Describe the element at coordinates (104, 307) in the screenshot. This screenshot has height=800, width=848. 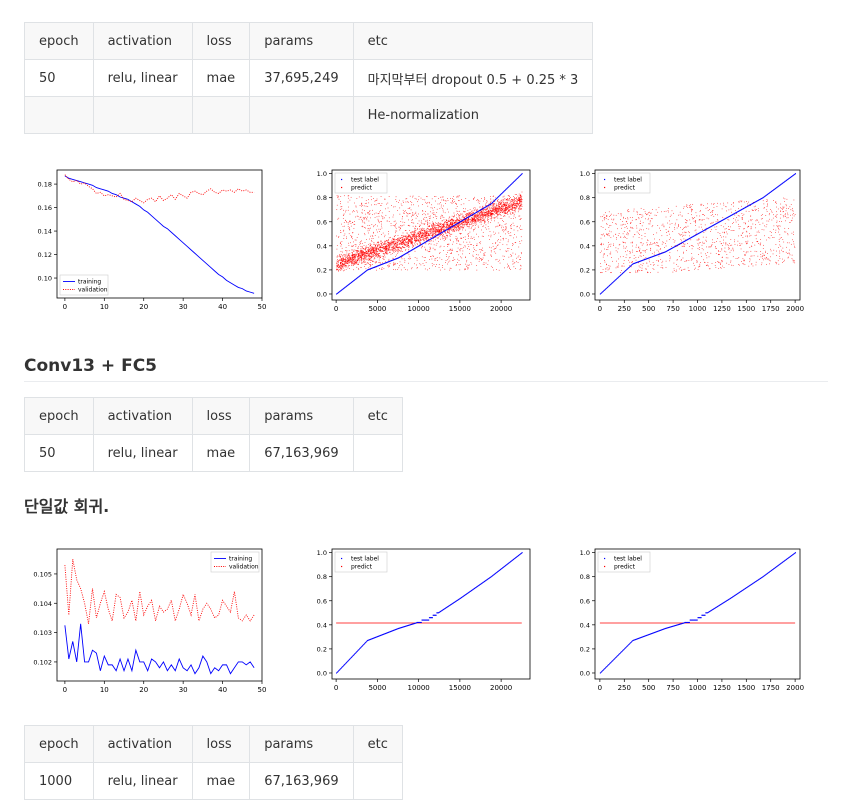
I see `x-tick-label: 10` at that location.